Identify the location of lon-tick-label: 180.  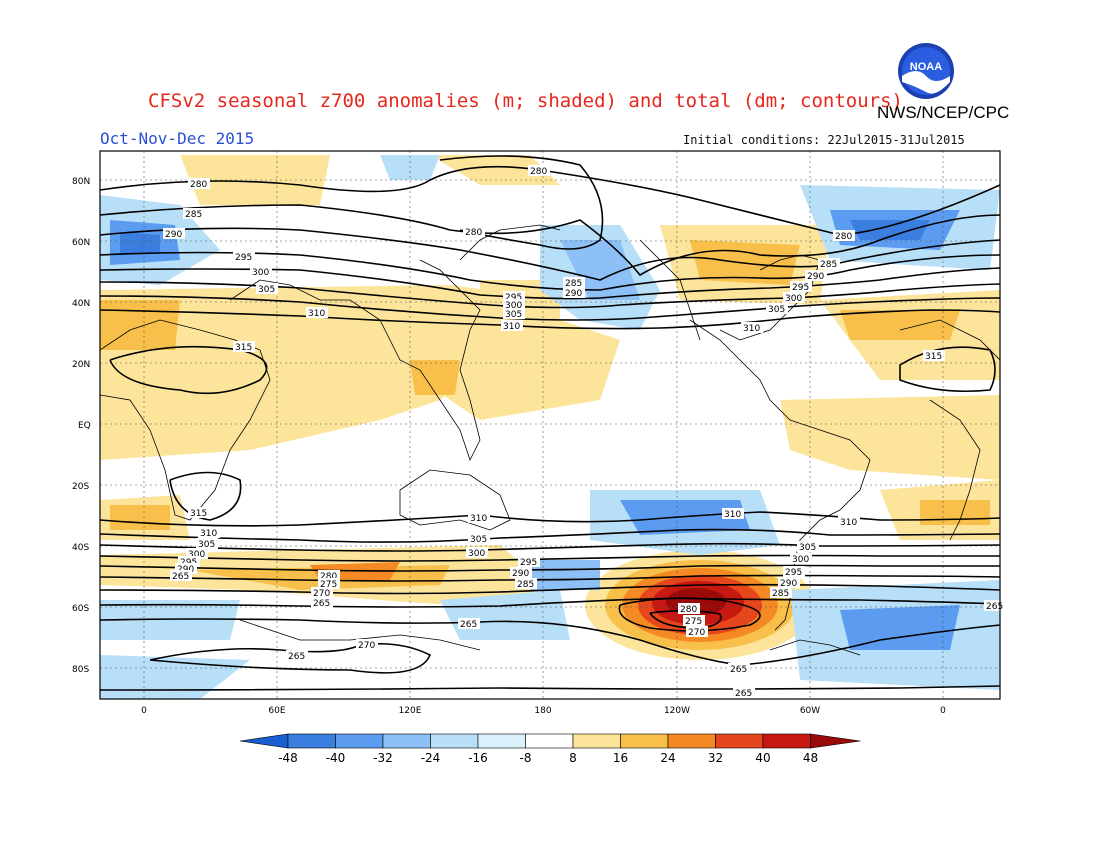
(542, 711).